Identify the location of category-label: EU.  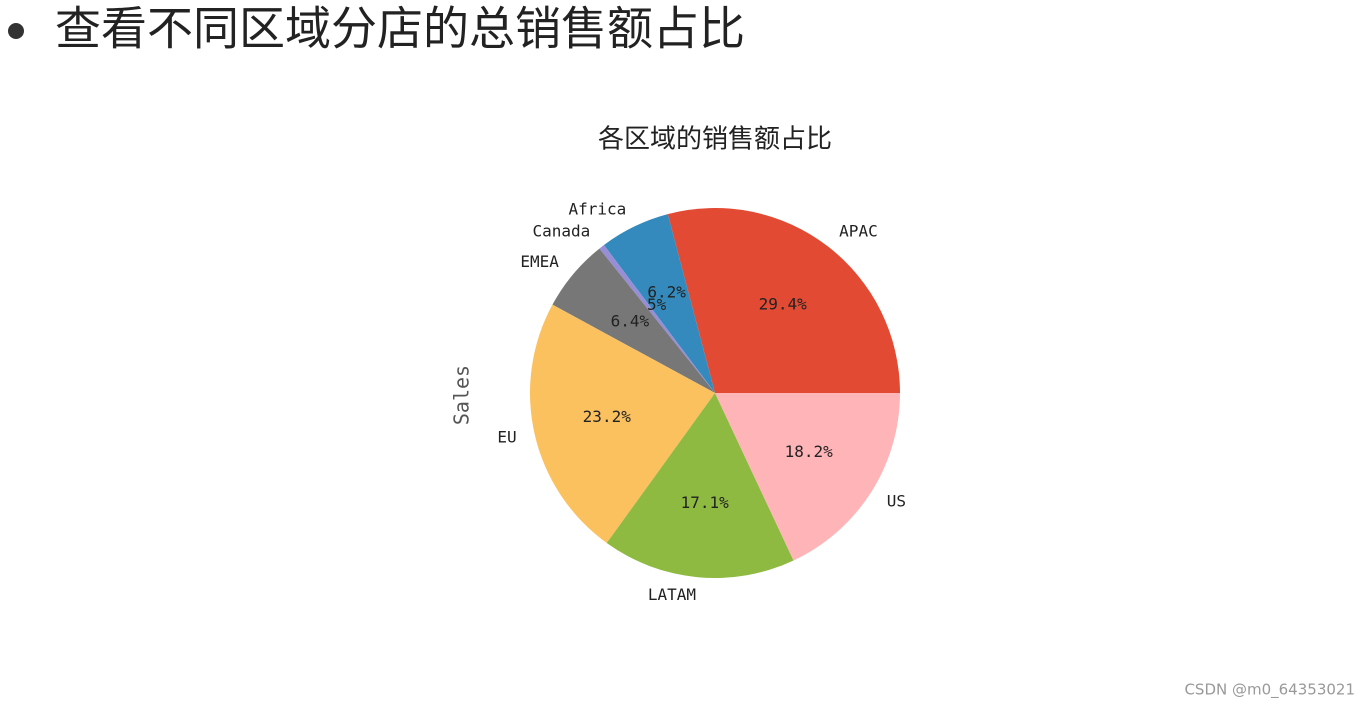
(506, 437).